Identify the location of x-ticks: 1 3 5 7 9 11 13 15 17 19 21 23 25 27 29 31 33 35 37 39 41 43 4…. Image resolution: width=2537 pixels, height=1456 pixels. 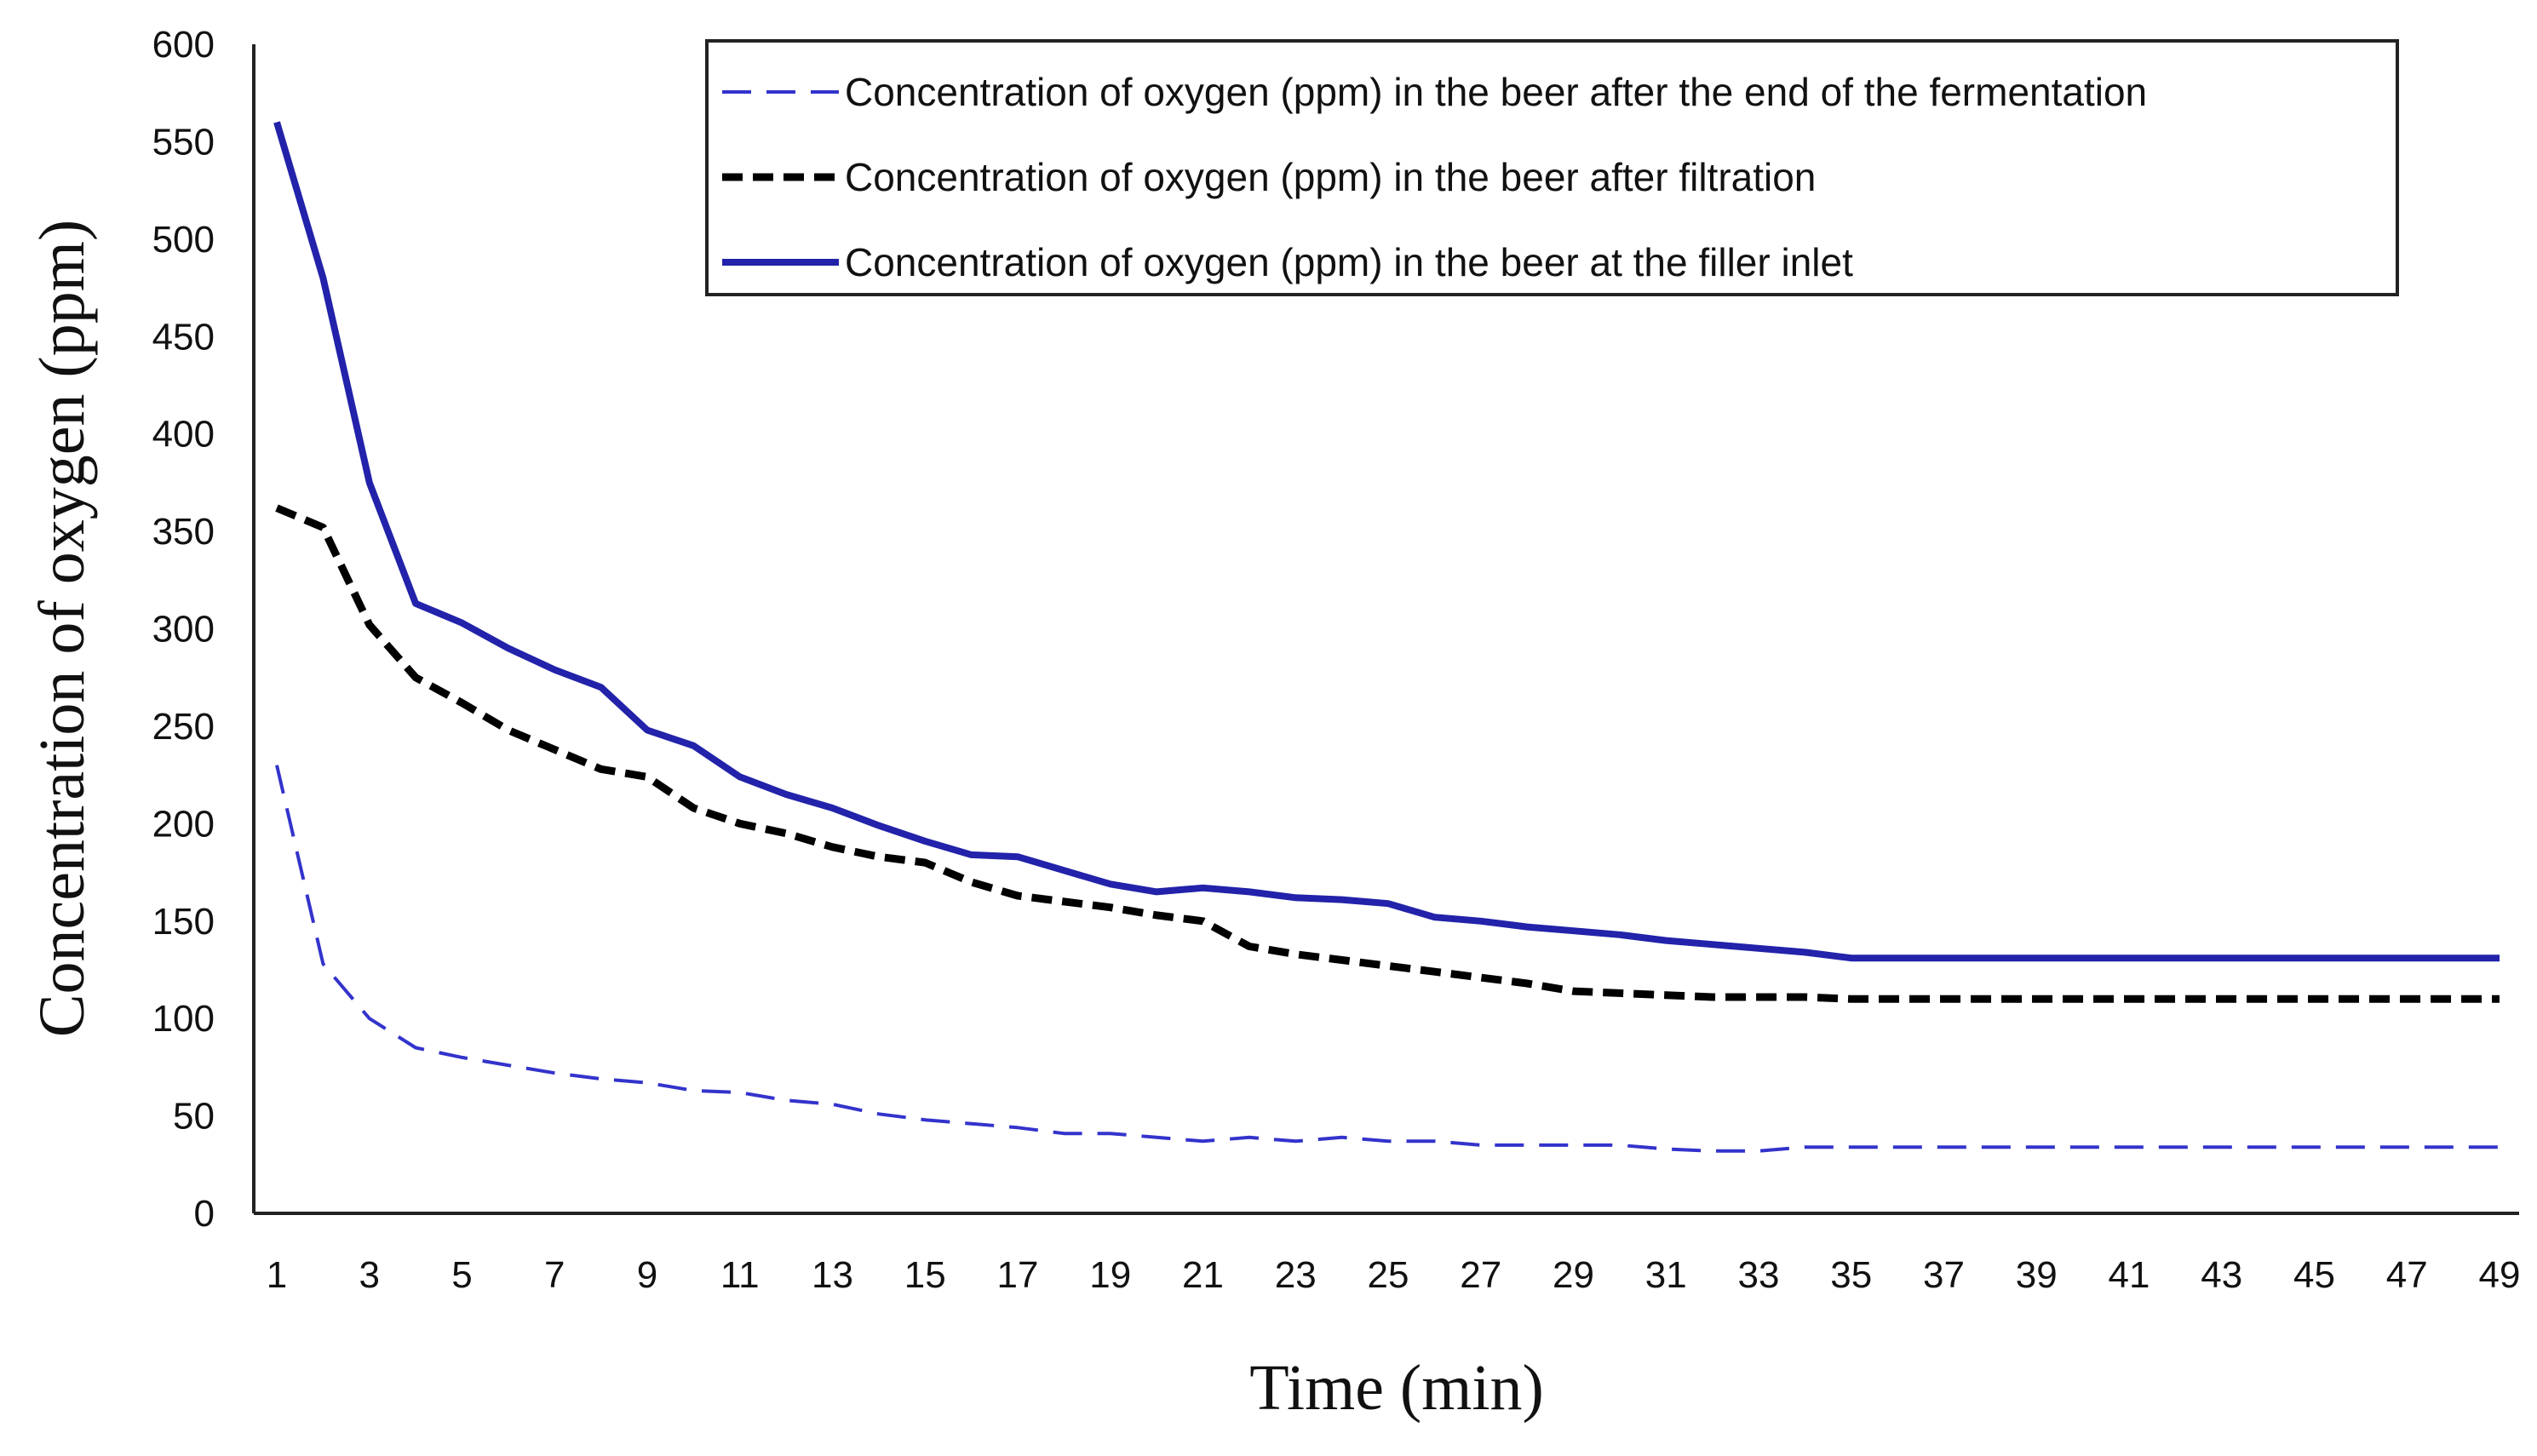
(1394, 1275).